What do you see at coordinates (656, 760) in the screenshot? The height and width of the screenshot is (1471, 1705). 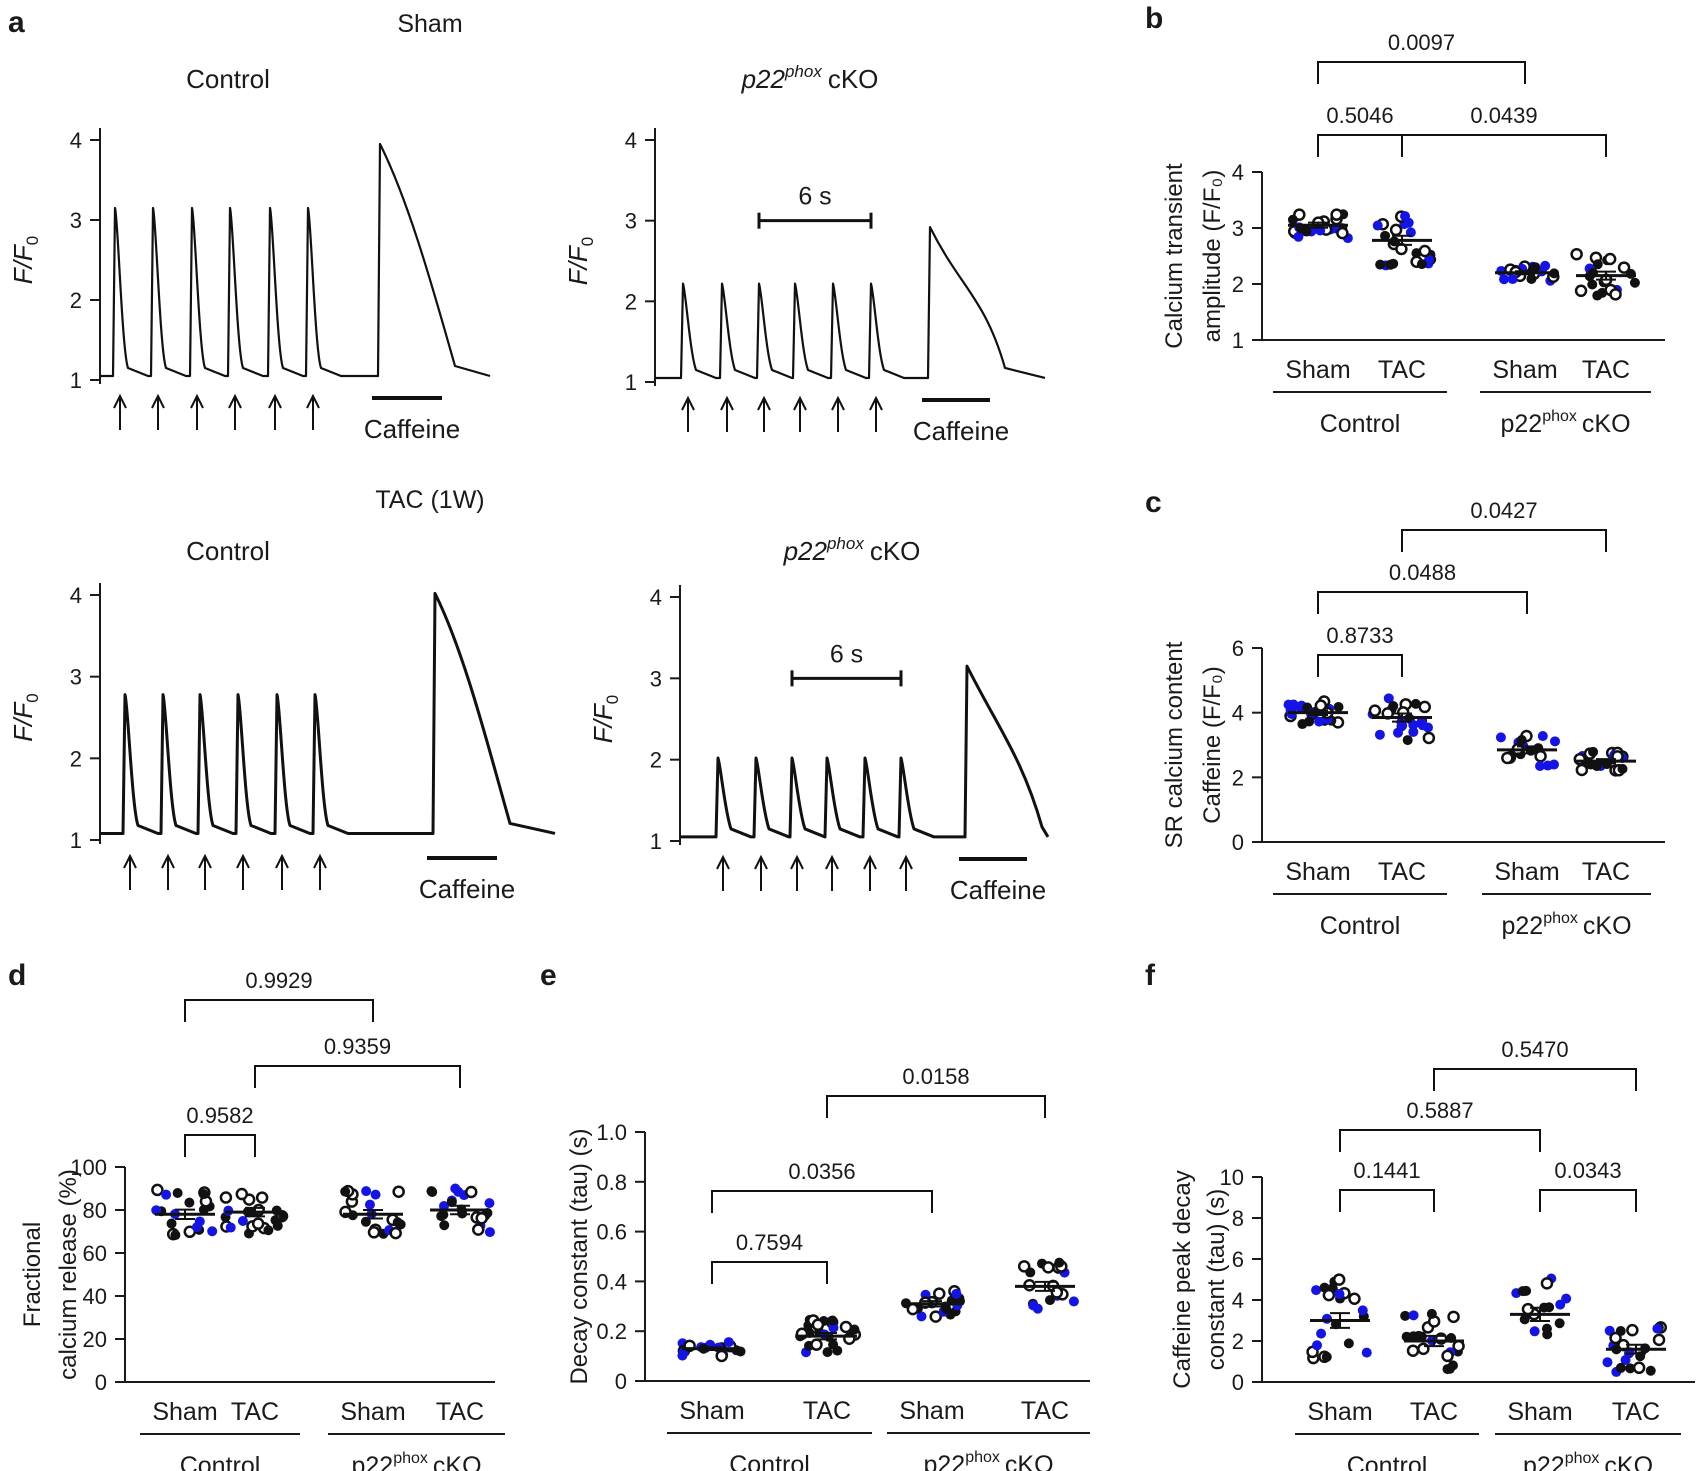 I see `trace-y-tick-label: 2` at bounding box center [656, 760].